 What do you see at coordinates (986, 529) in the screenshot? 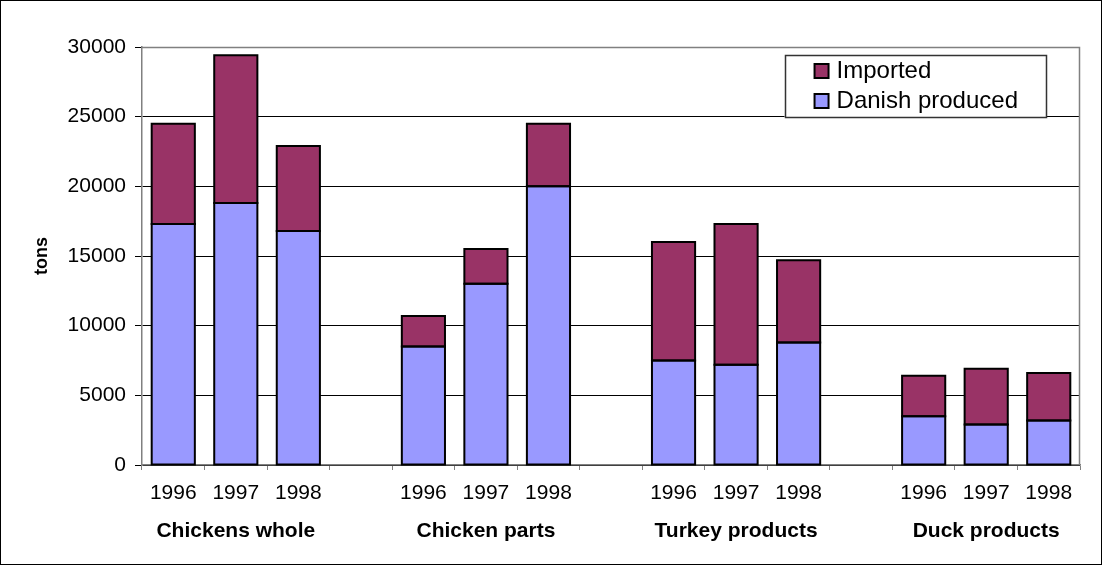
I see `text: Duck products` at bounding box center [986, 529].